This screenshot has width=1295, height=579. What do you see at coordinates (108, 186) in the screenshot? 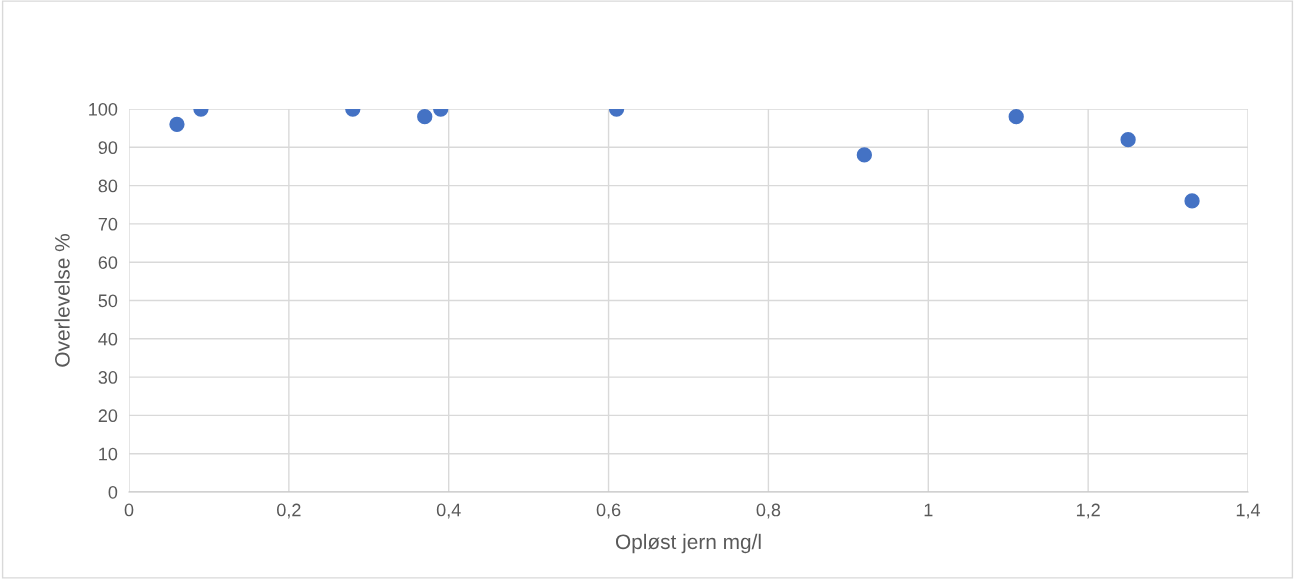
I see `y-tick-label: 80` at bounding box center [108, 186].